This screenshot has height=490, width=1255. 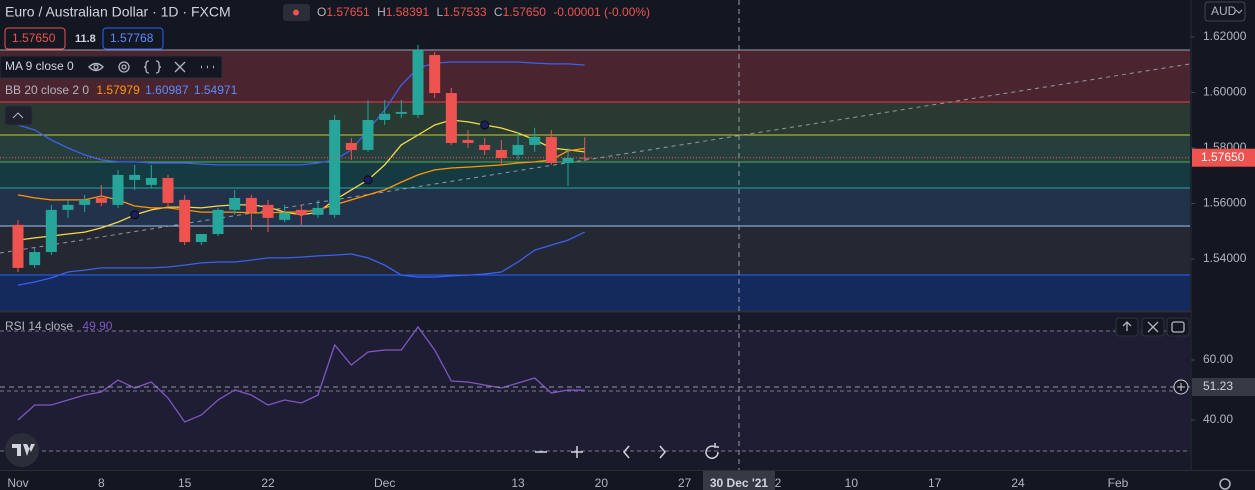 I want to click on x-tick-label: 17, so click(x=935, y=483).